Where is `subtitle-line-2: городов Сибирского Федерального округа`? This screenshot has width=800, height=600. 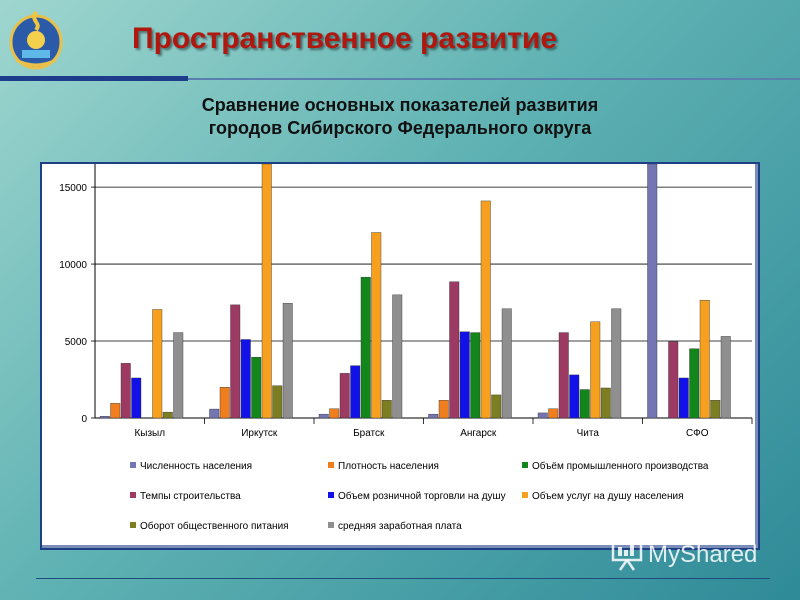 subtitle-line-2: городов Сибирского Федерального округа is located at coordinates (400, 128).